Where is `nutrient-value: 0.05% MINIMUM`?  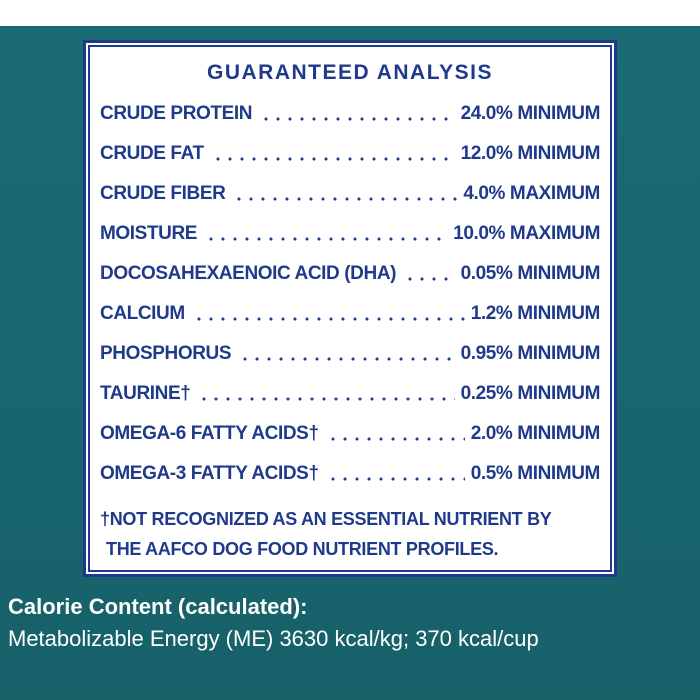 nutrient-value: 0.05% MINIMUM is located at coordinates (530, 273).